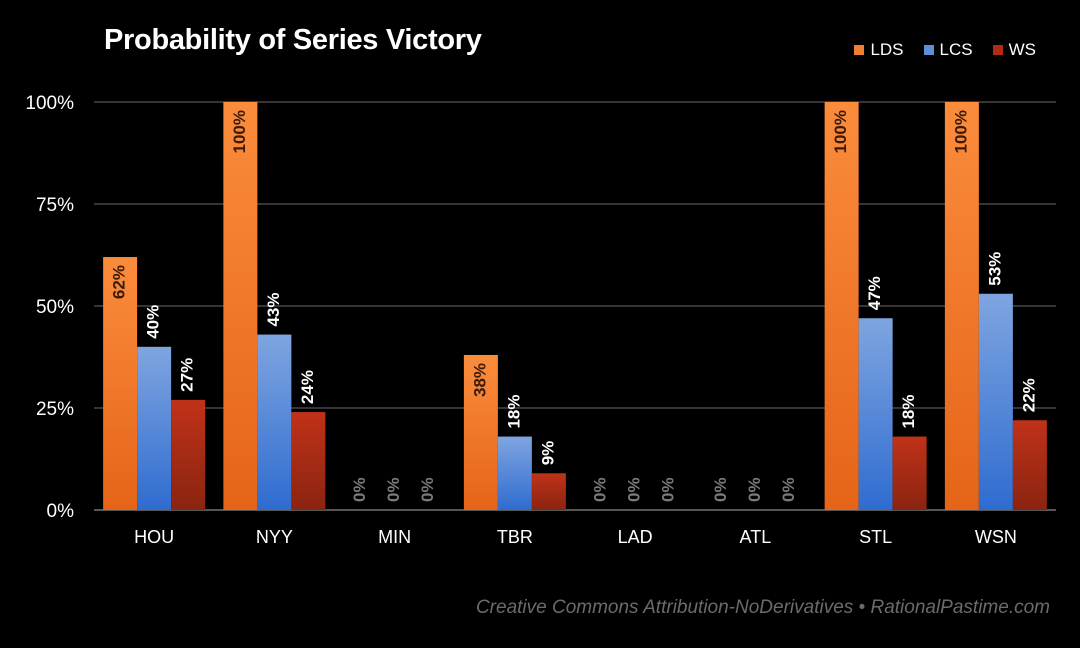 Image resolution: width=1080 pixels, height=648 pixels. What do you see at coordinates (187, 375) in the screenshot?
I see `data-label-ws: 27%` at bounding box center [187, 375].